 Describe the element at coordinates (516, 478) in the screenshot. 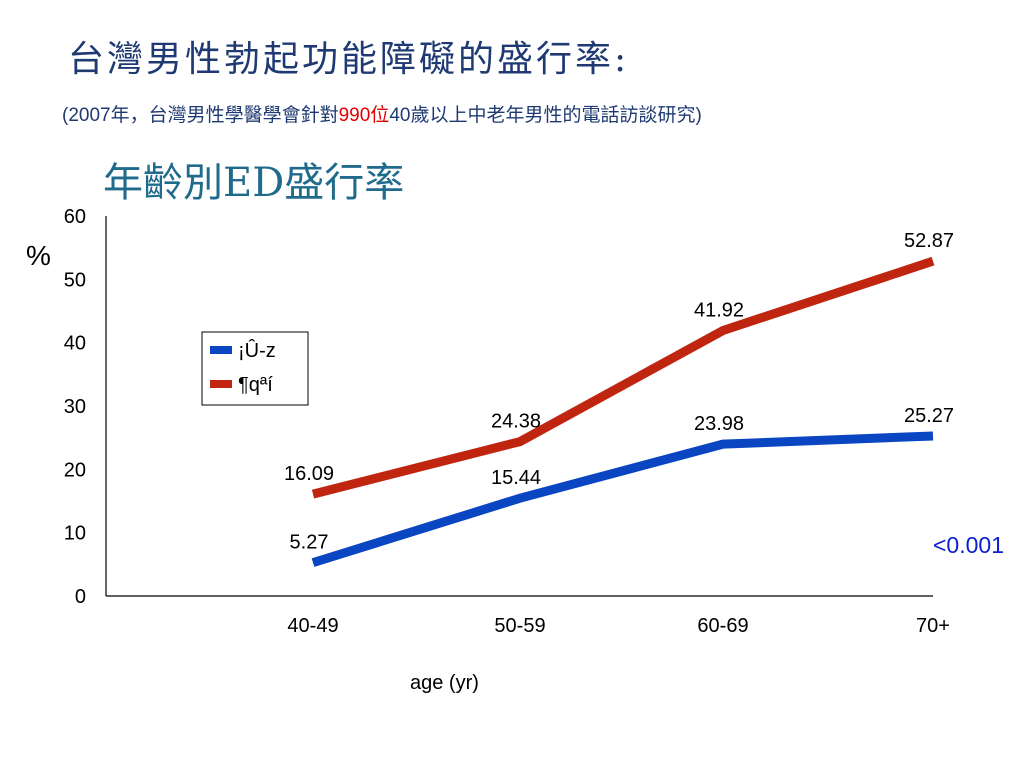

I see `data-label: 15.44` at that location.